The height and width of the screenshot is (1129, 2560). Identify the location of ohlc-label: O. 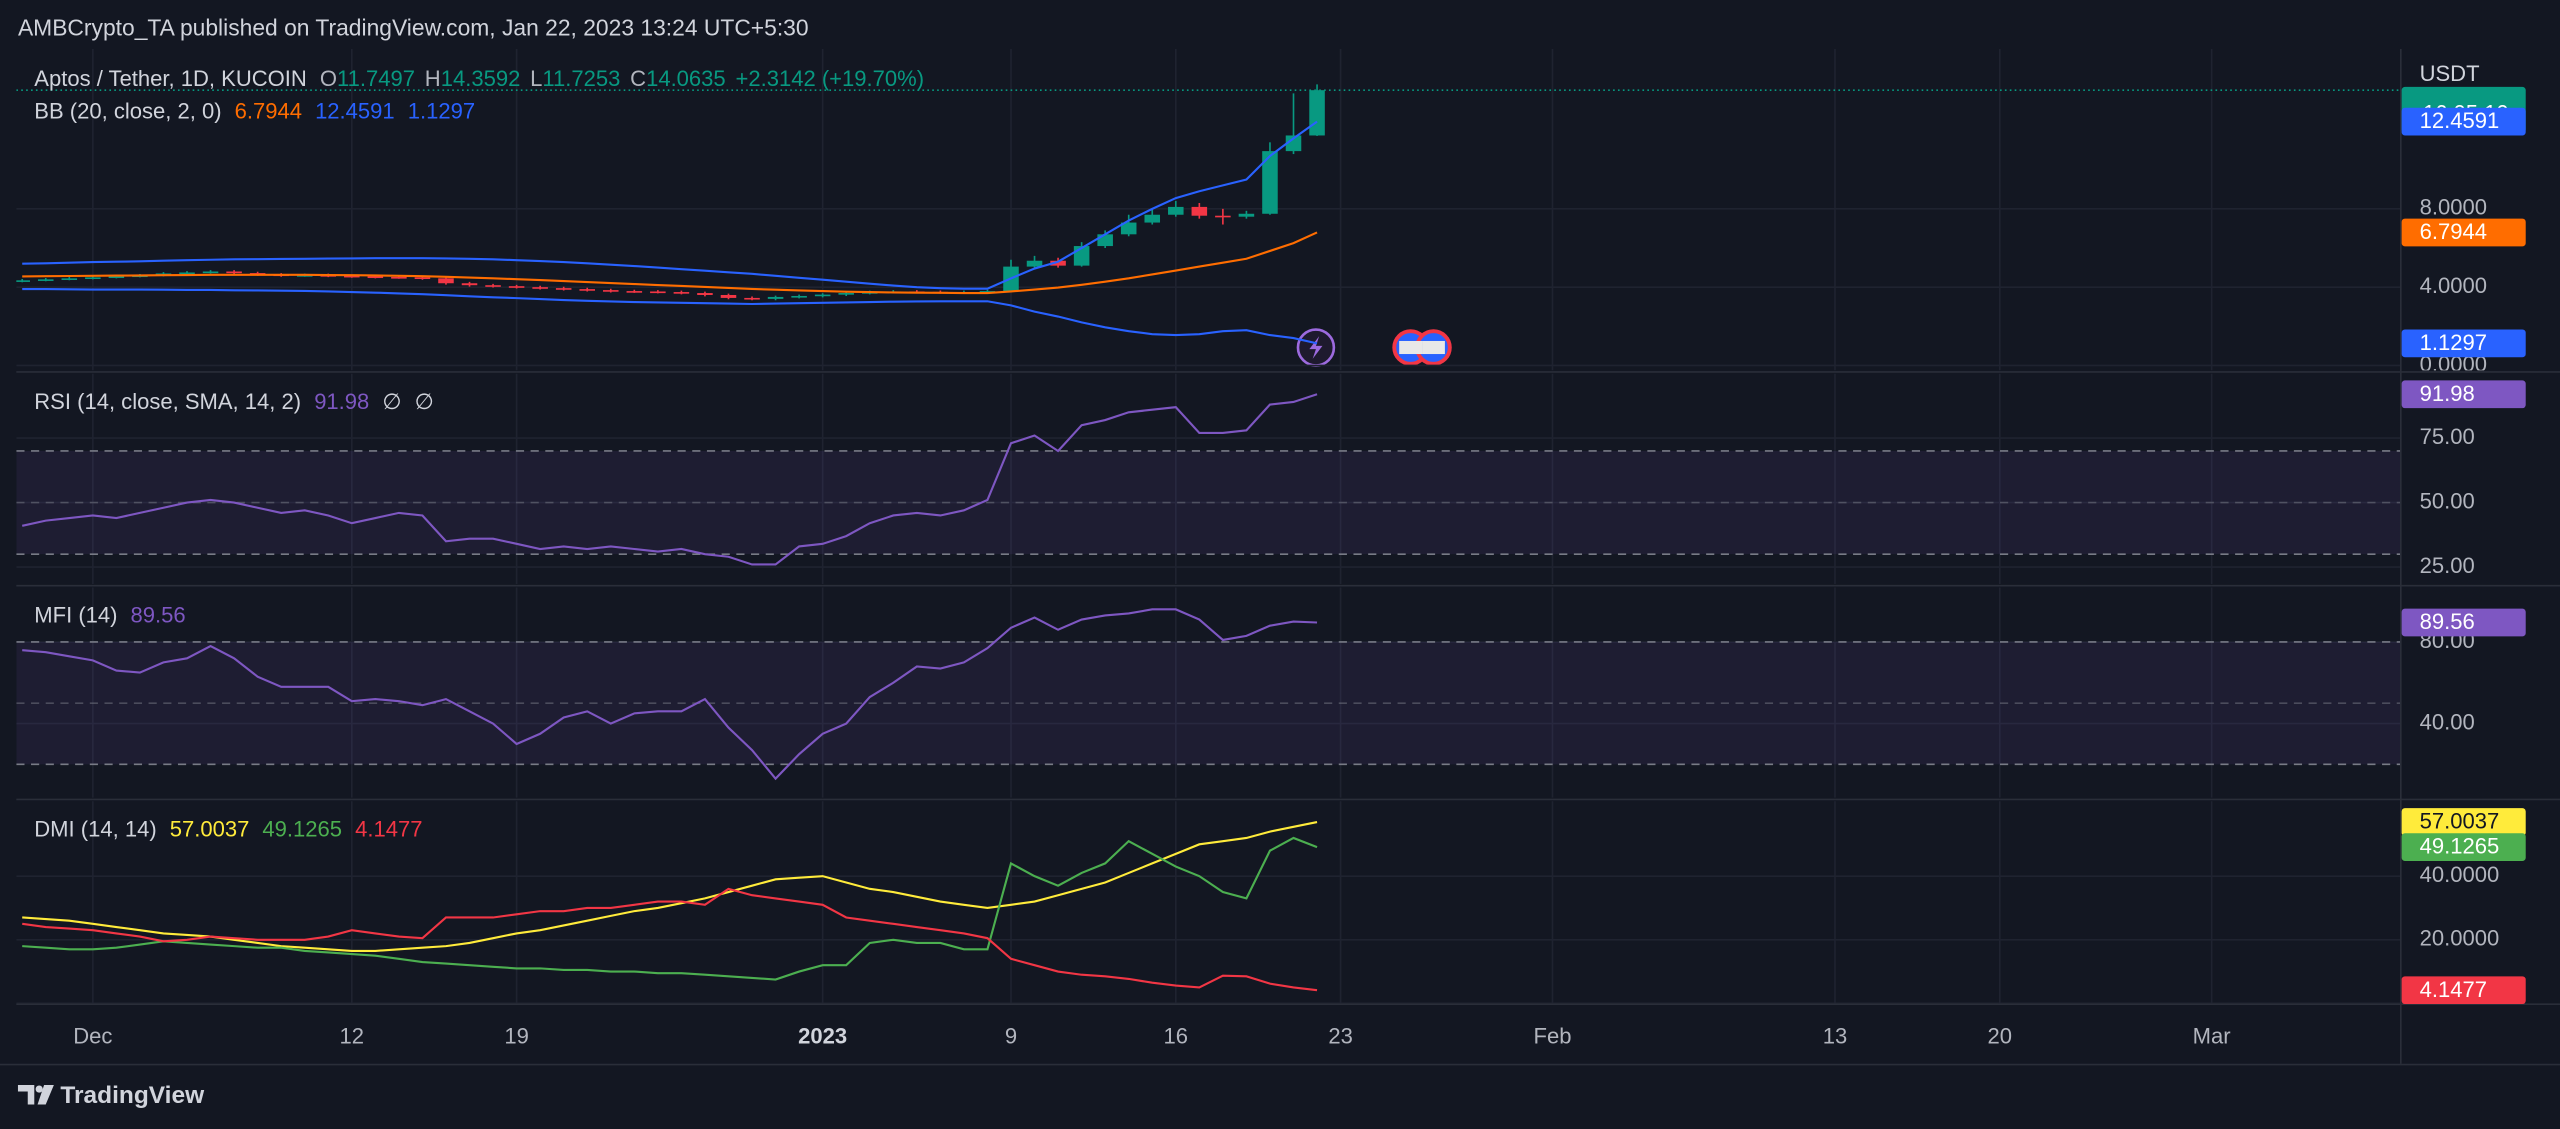
(328, 78).